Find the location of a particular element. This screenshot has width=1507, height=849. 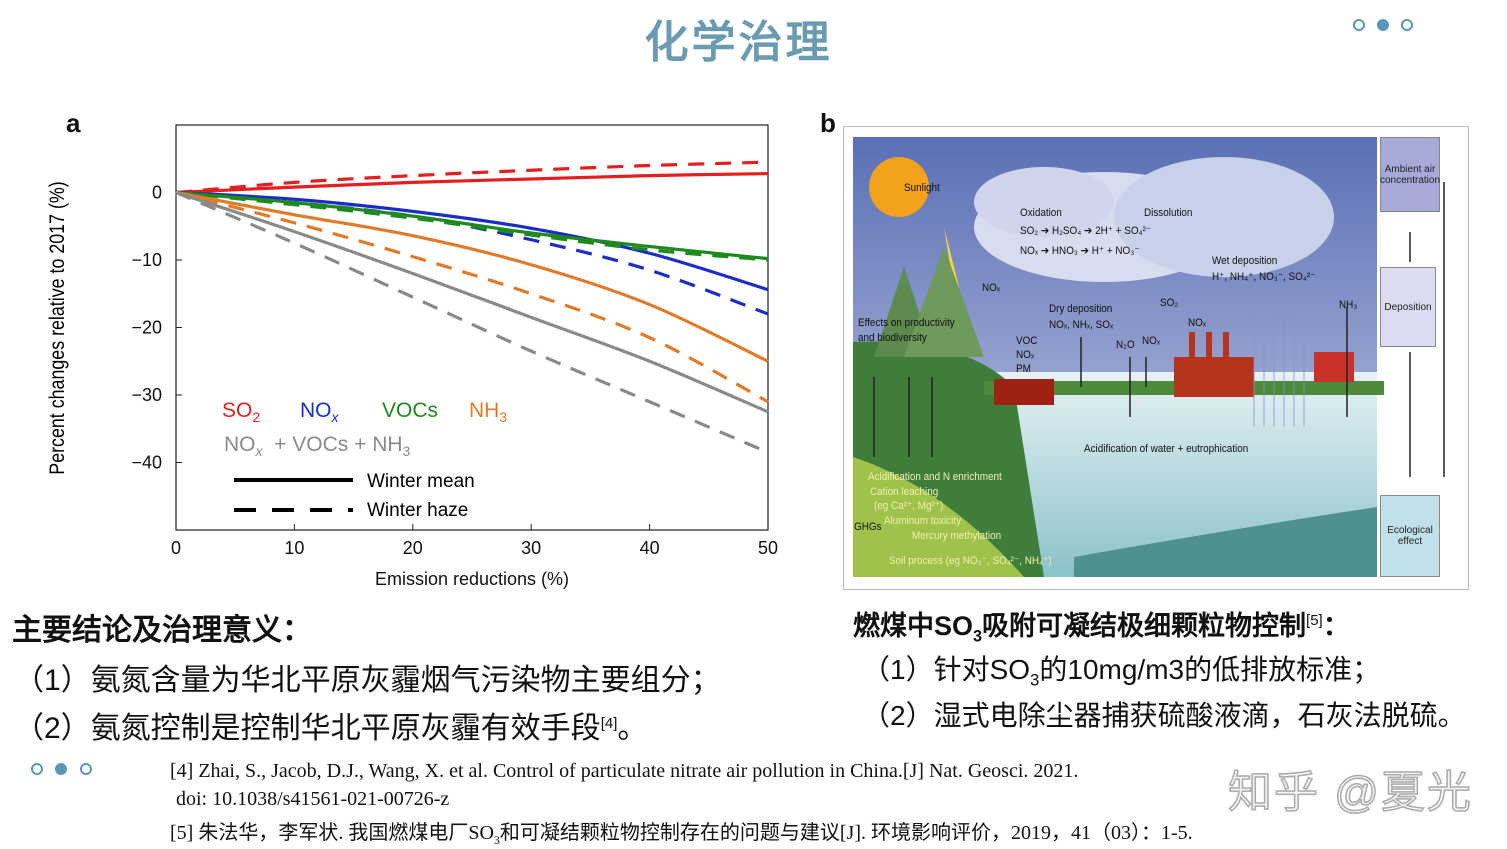

conclusion-item-2: （2）氨氮控制是控制华北平原灰霾有效手段[4]。 is located at coordinates (331, 728).